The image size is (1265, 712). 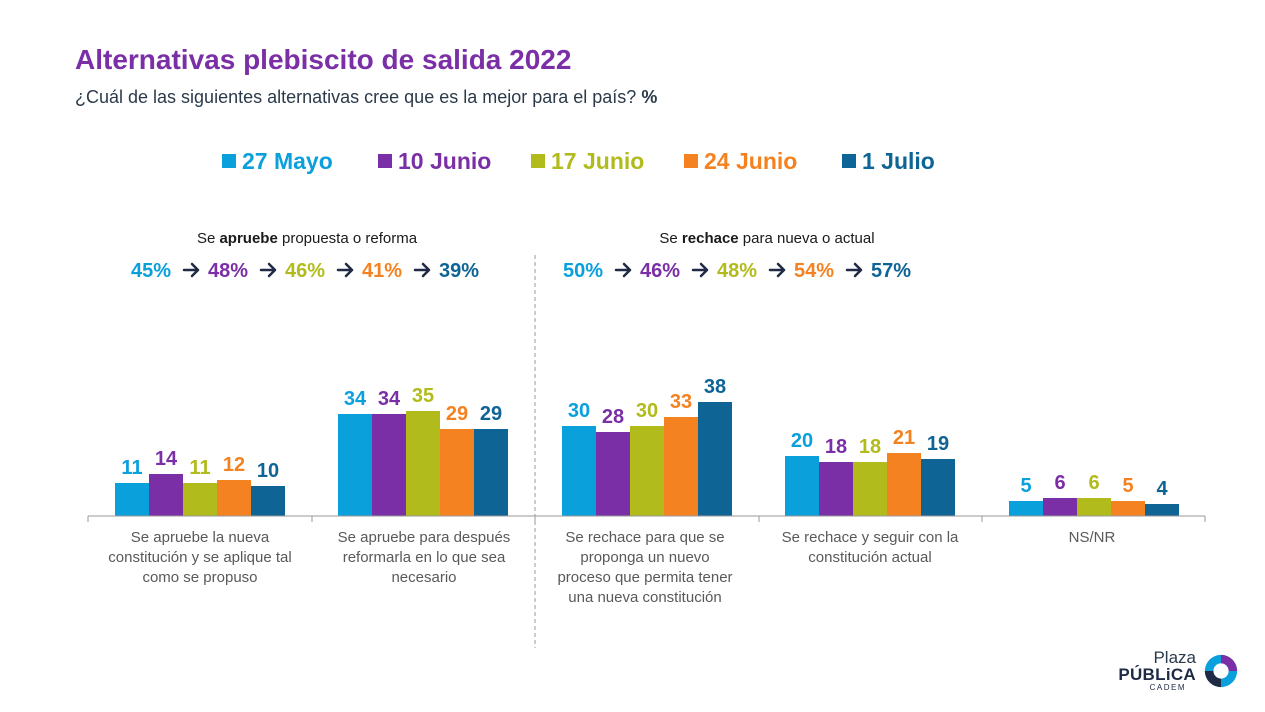 What do you see at coordinates (166, 459) in the screenshot?
I see `bar-value-label: 14` at bounding box center [166, 459].